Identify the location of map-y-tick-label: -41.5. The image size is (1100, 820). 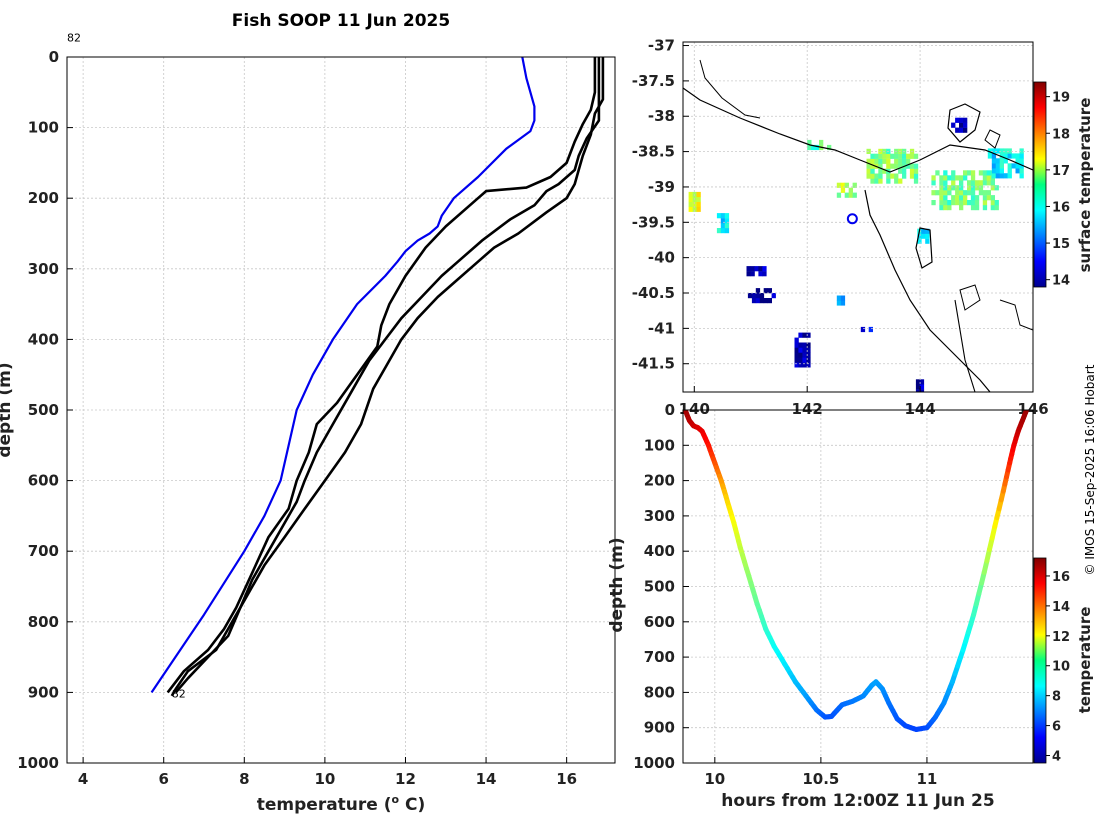
(653, 364).